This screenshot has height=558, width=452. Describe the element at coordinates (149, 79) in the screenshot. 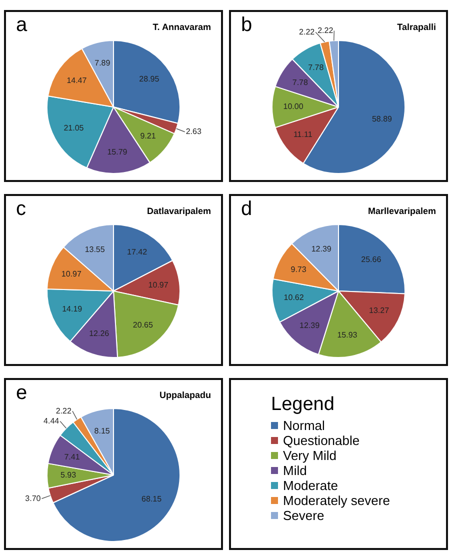

I see `data-label: 28.95` at that location.